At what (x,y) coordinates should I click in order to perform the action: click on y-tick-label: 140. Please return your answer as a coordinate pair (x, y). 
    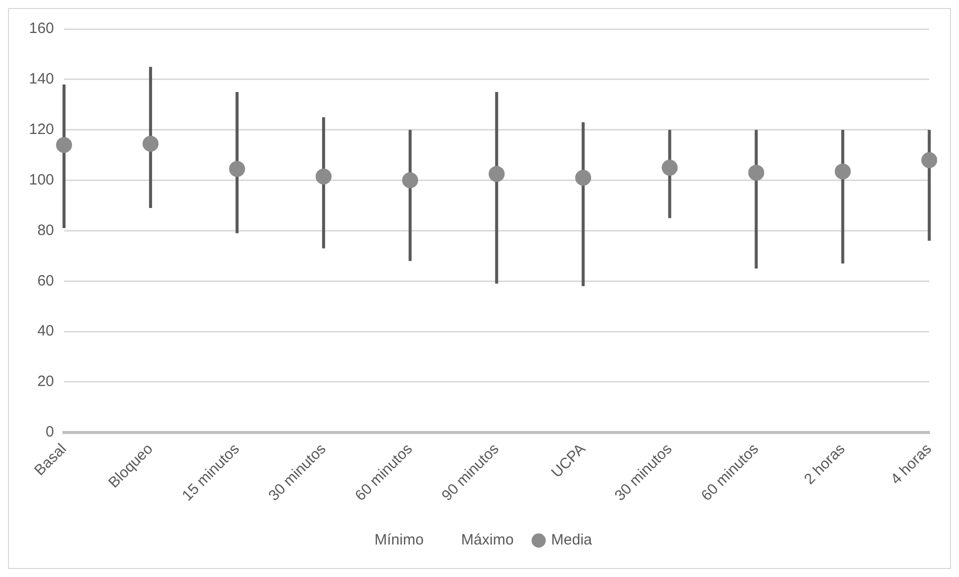
    Looking at the image, I should click on (41, 79).